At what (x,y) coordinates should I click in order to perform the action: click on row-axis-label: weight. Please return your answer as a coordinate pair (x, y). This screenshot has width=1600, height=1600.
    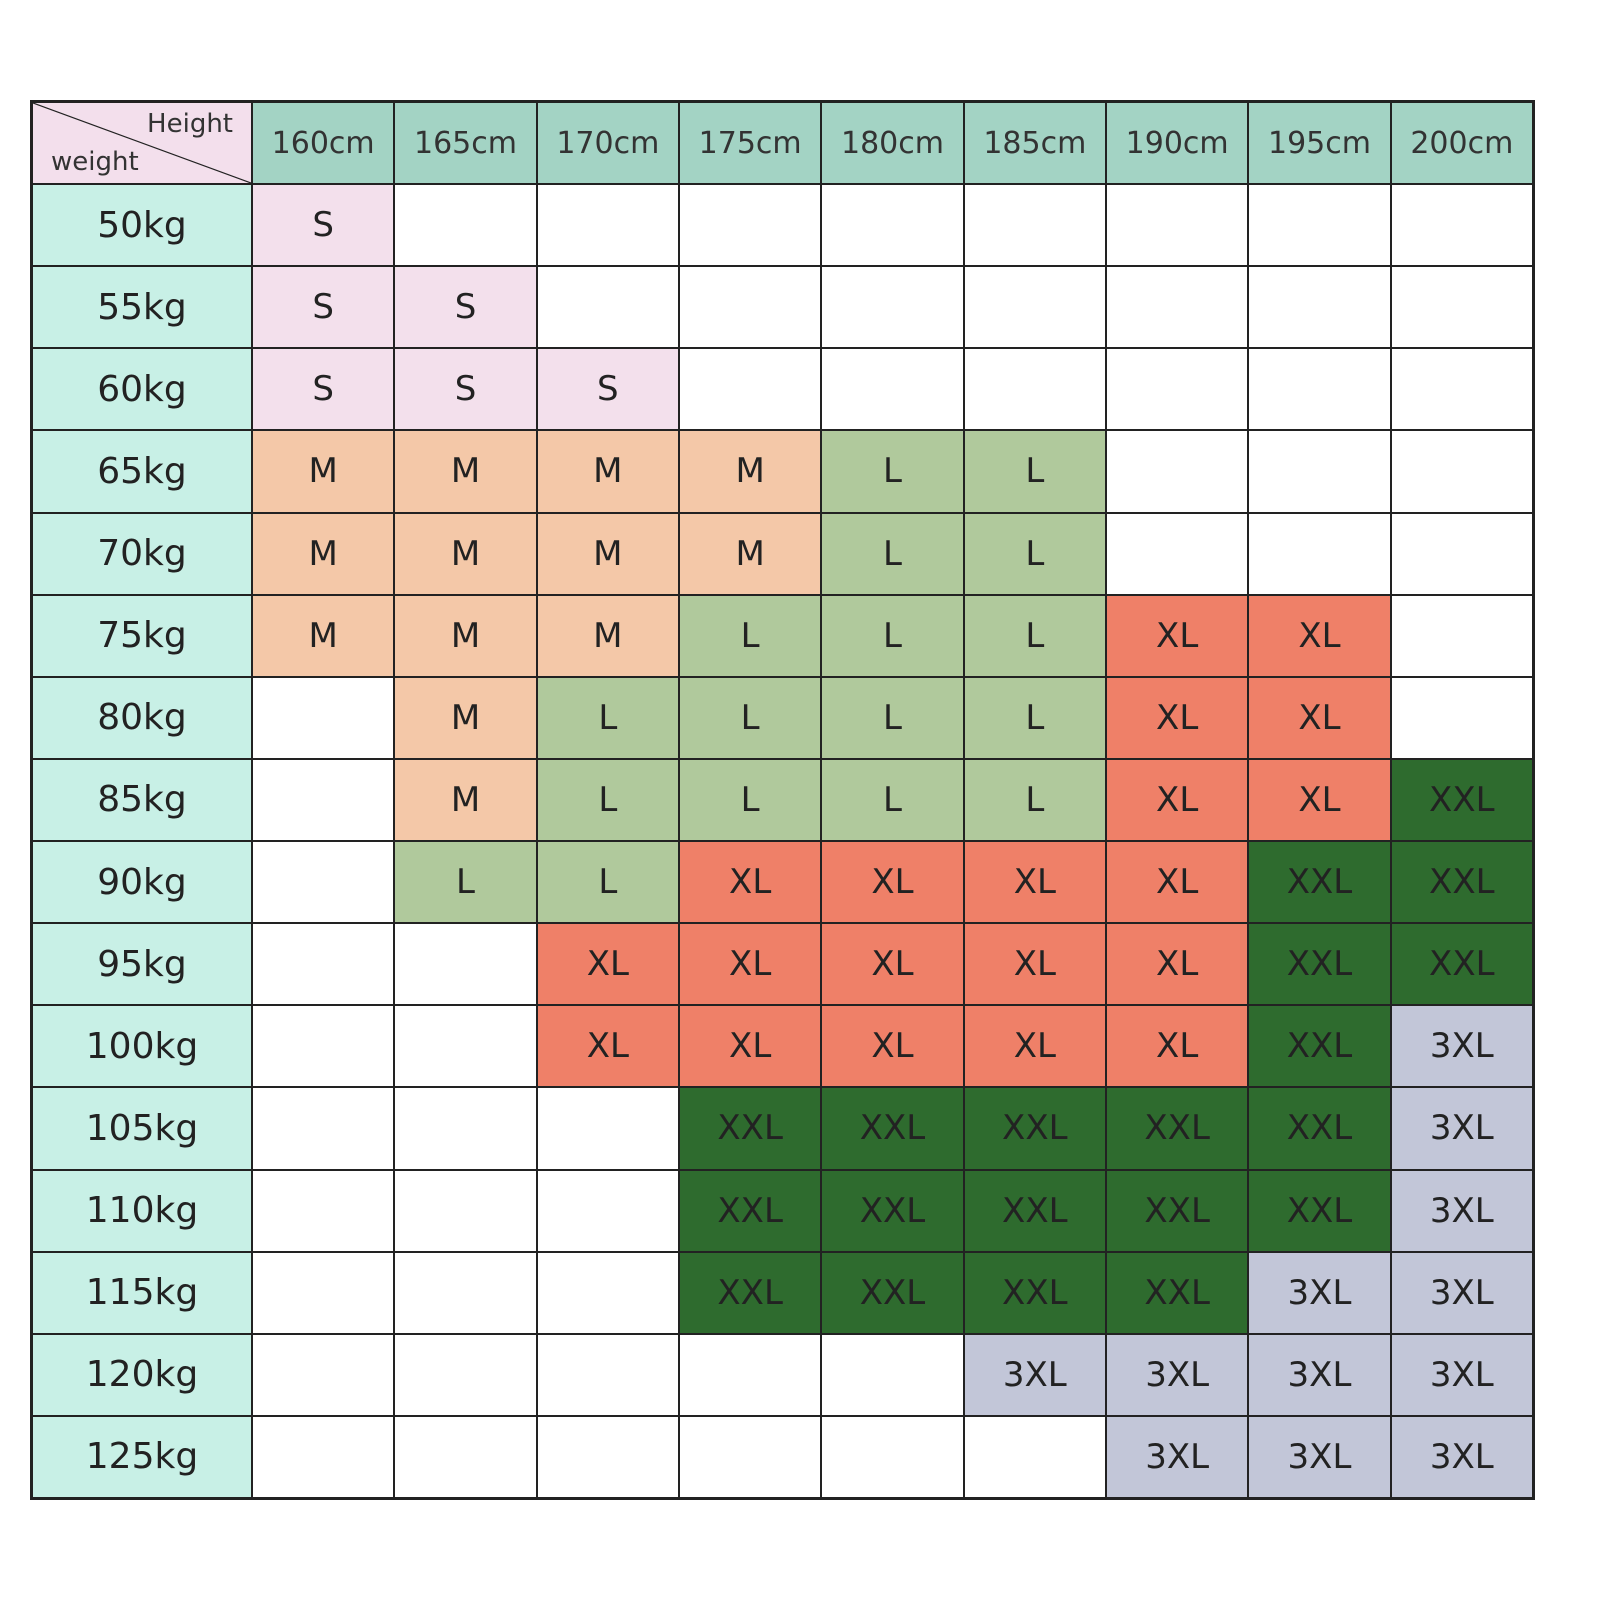
    Looking at the image, I should click on (95, 162).